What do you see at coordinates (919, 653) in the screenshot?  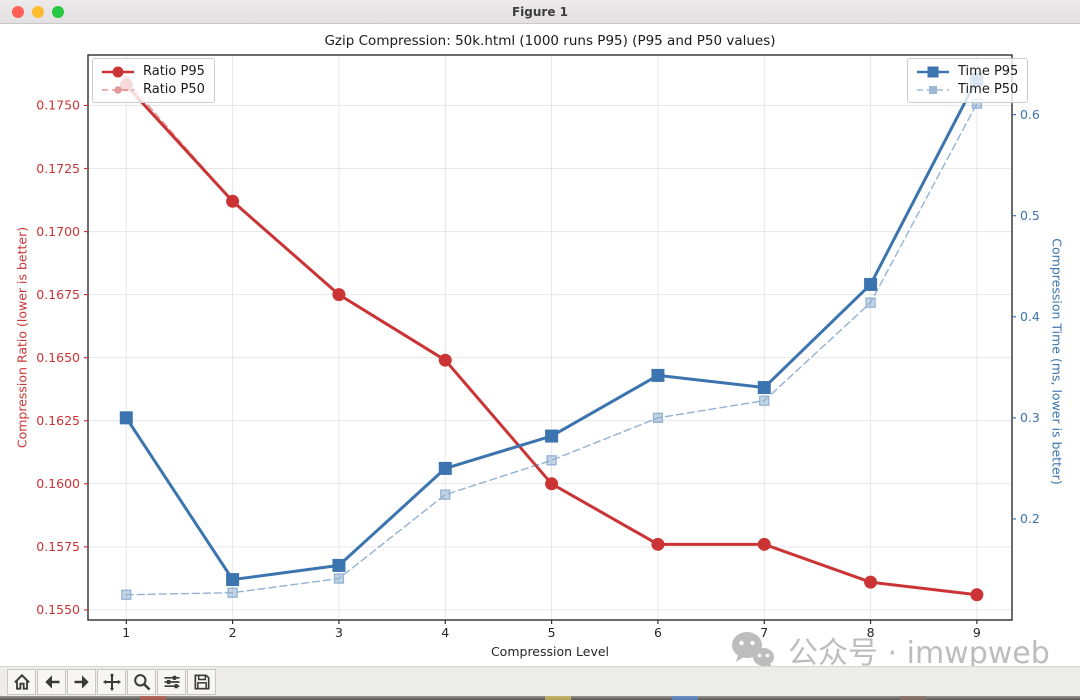 I see `watermark-text: 公众号 · imwpweb` at bounding box center [919, 653].